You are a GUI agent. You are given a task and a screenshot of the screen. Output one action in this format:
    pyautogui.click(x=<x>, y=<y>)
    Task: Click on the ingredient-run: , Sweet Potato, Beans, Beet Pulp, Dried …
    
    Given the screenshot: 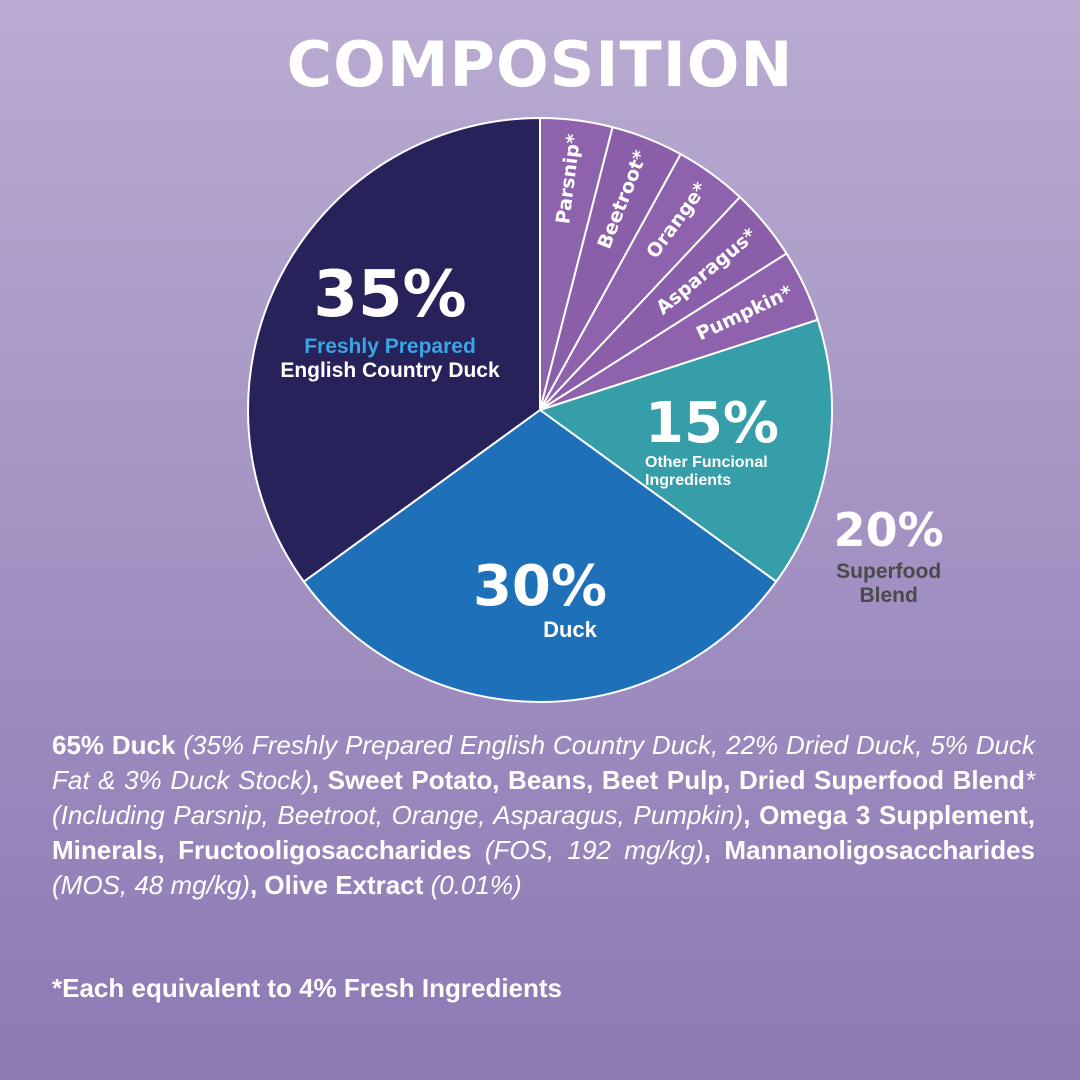 What is the action you would take?
    pyautogui.click(x=668, y=780)
    